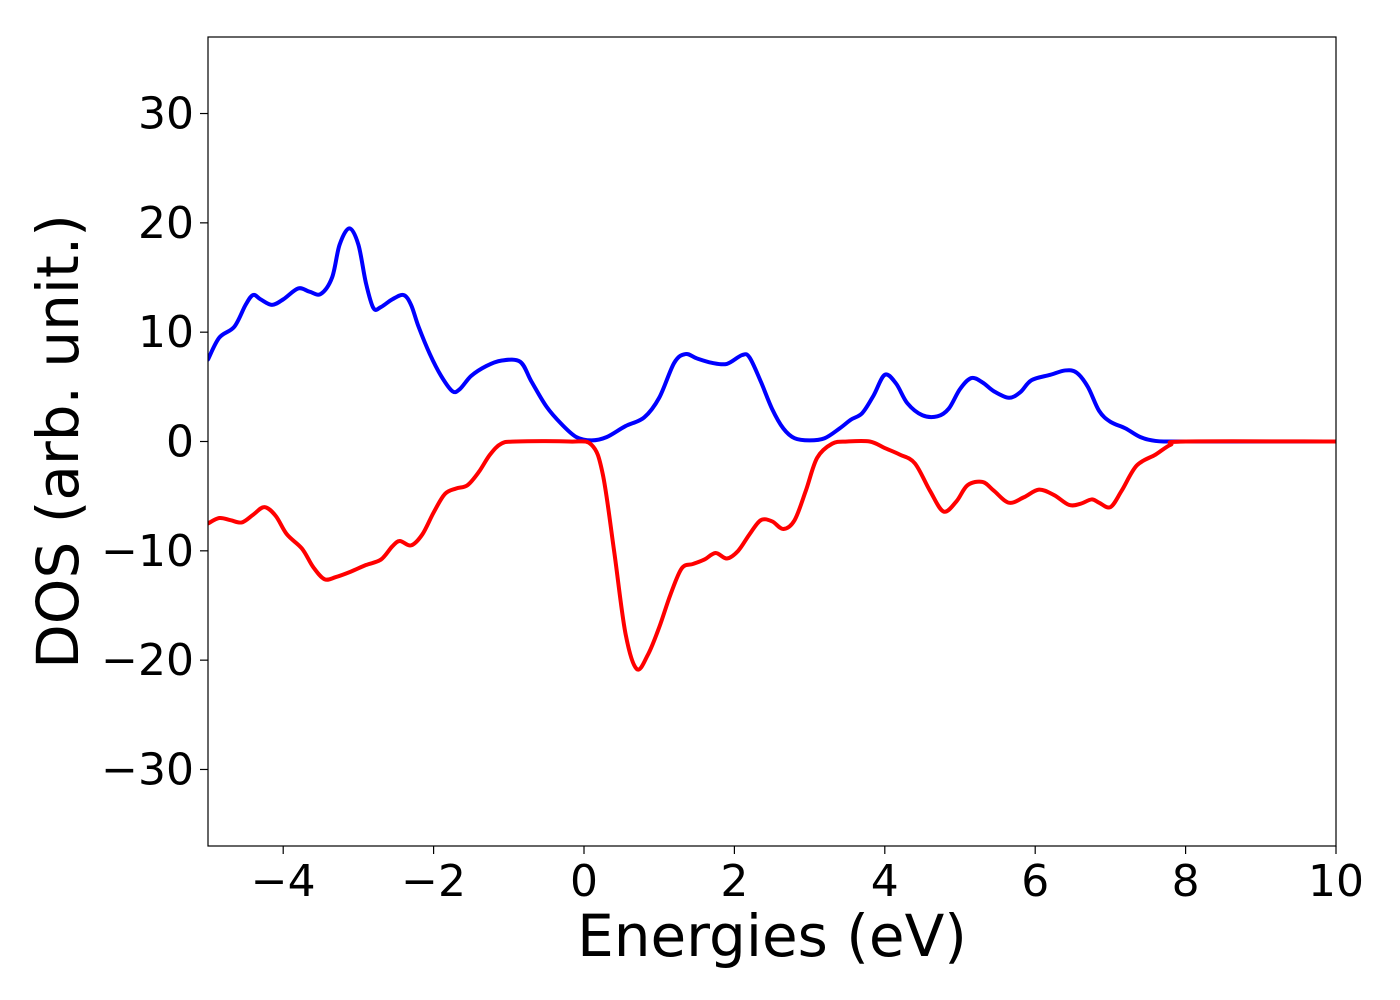 The image size is (1400, 1000). Describe the element at coordinates (154, 442) in the screenshot. I see `y-axis-ticks: −30 −20 −10 0 10 20 30` at that location.